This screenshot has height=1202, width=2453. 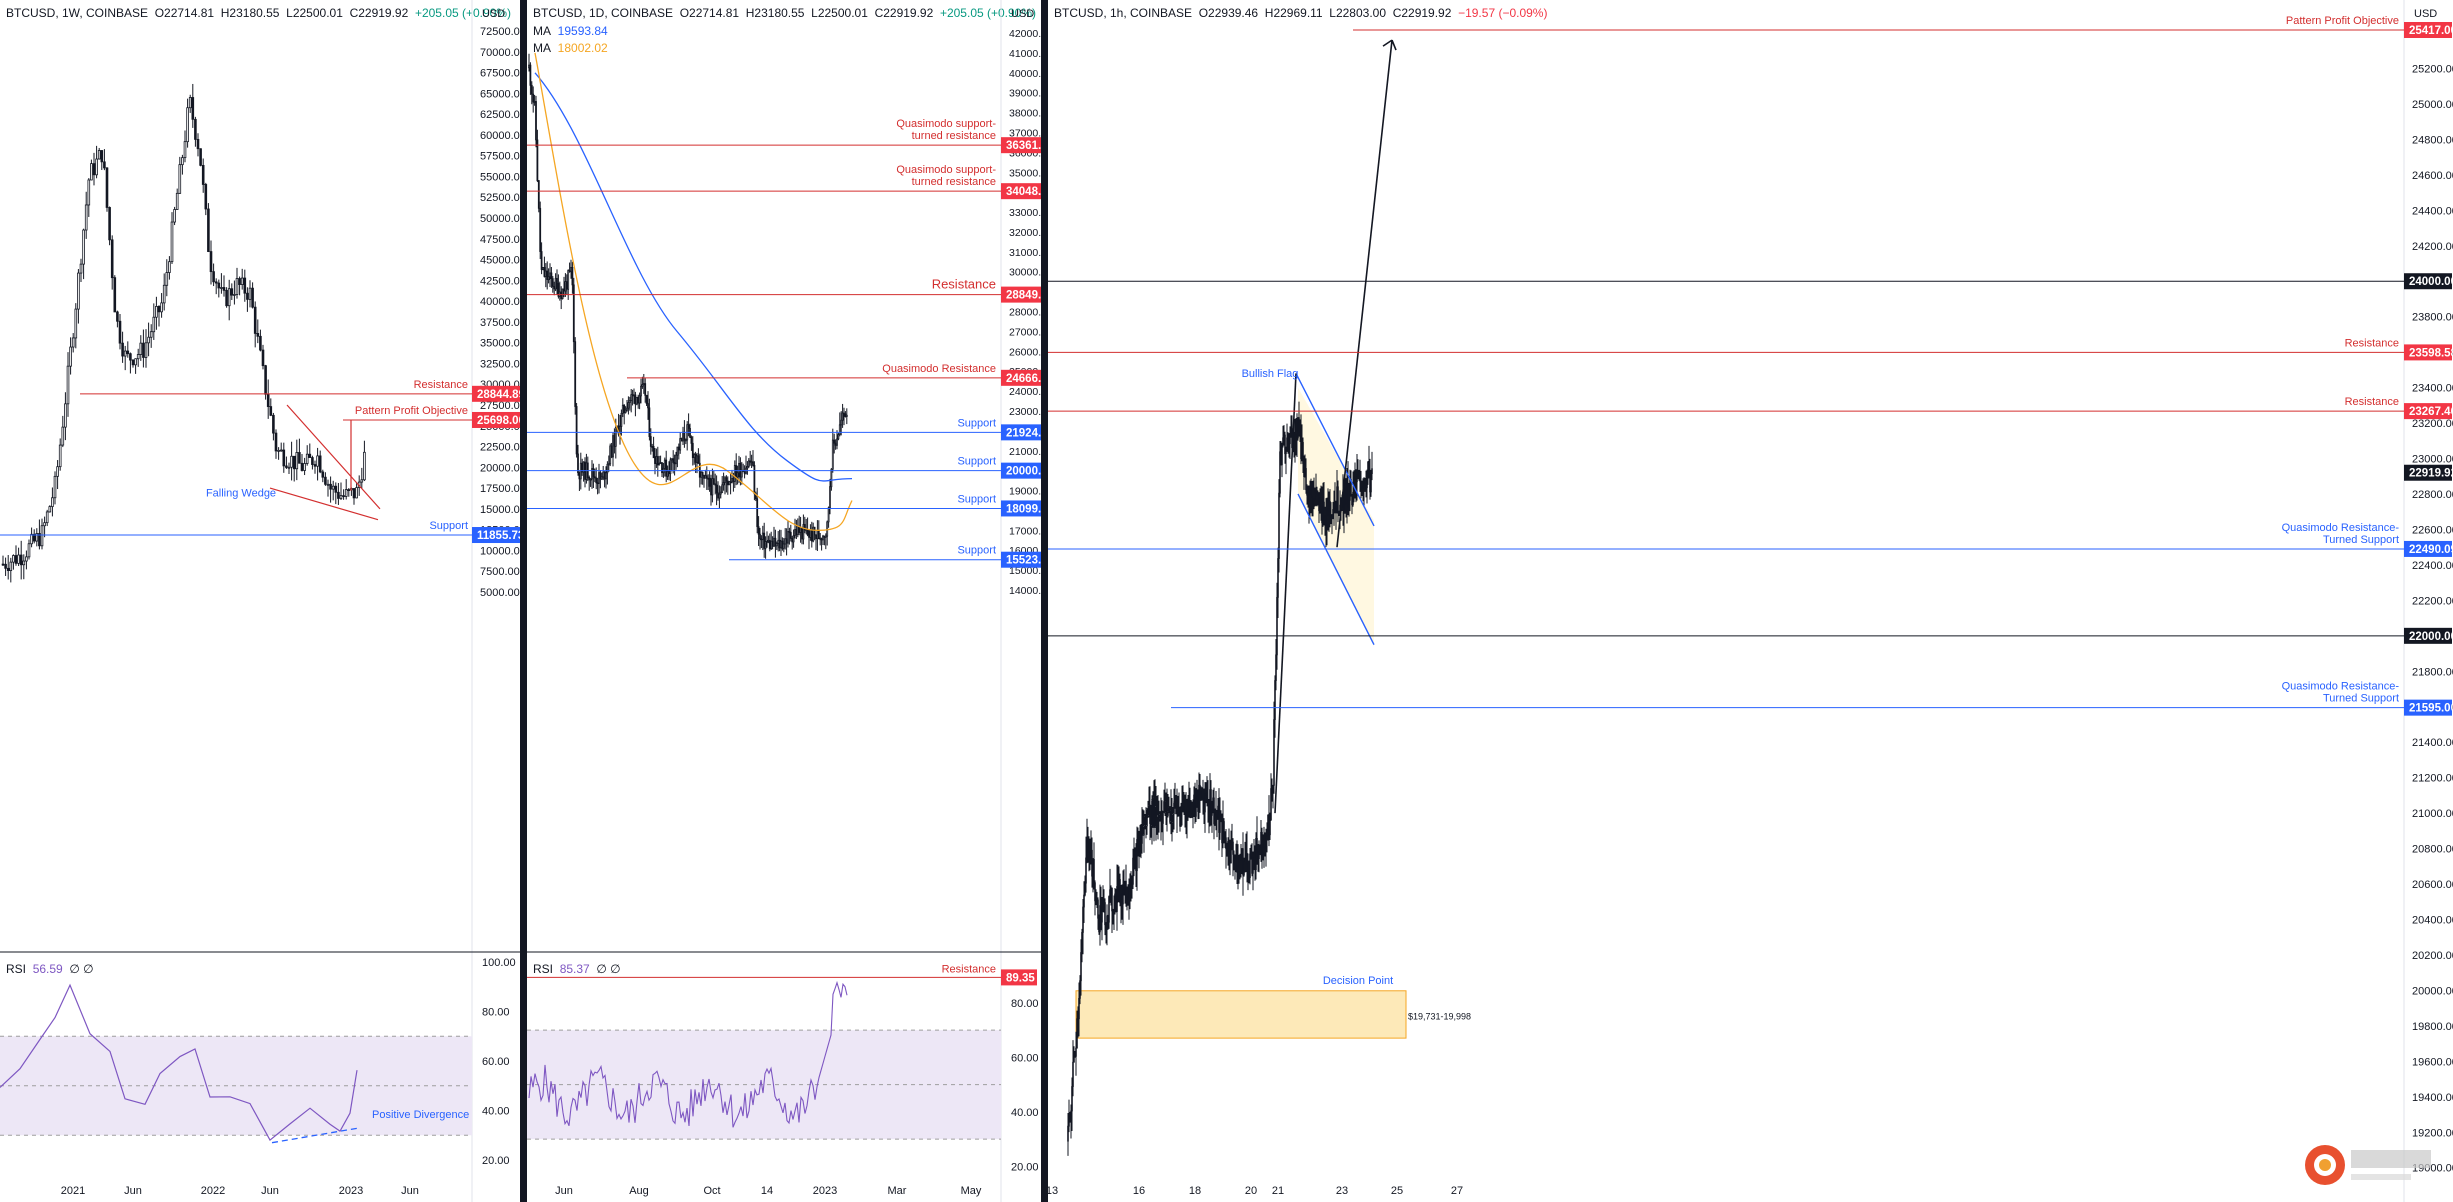 I want to click on low-value: L22500.01, so click(x=314, y=13).